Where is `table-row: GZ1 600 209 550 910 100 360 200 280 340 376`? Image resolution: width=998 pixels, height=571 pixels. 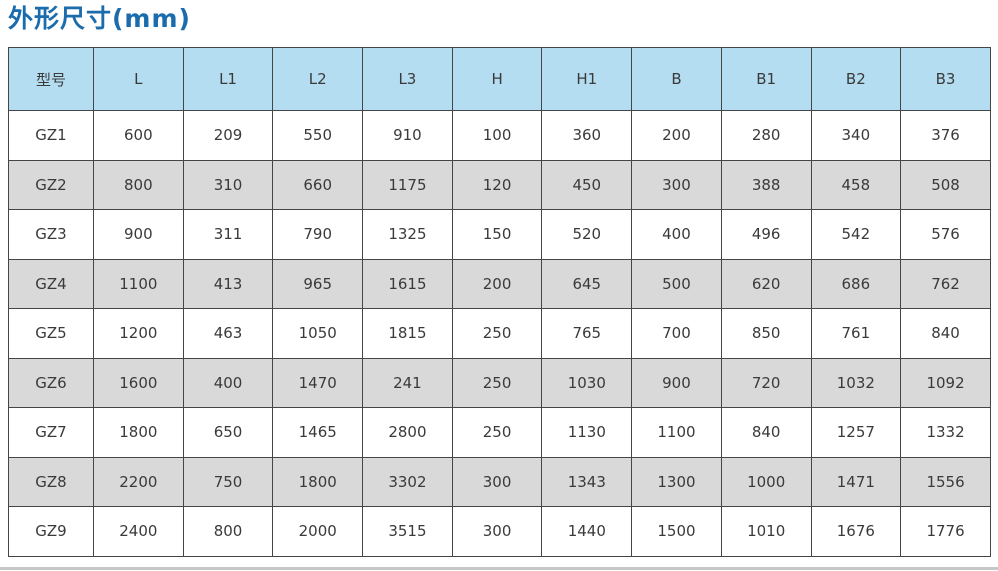
table-row: GZ1 600 209 550 910 100 360 200 280 340 376 is located at coordinates (499, 135).